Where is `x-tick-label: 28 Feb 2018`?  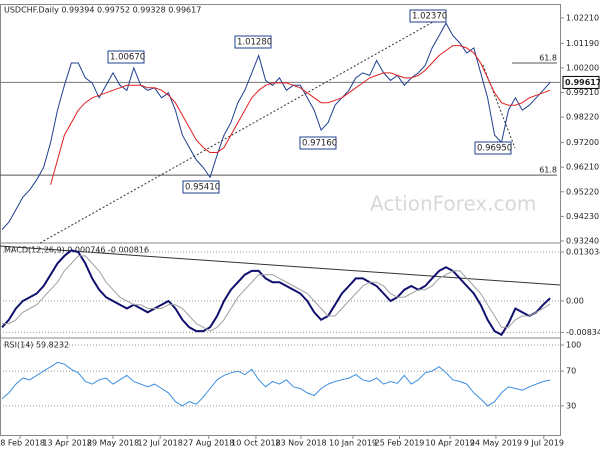 x-tick-label: 28 Feb 2018 is located at coordinates (22, 443).